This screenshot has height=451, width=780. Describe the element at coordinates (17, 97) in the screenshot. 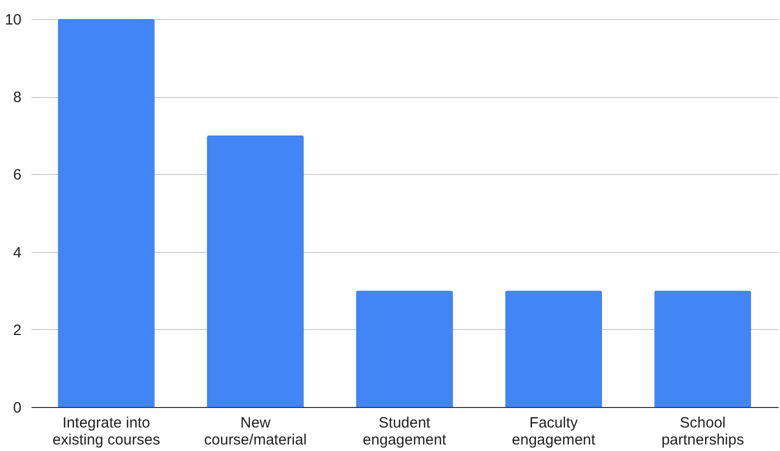

I see `y-tick-label: 8` at that location.